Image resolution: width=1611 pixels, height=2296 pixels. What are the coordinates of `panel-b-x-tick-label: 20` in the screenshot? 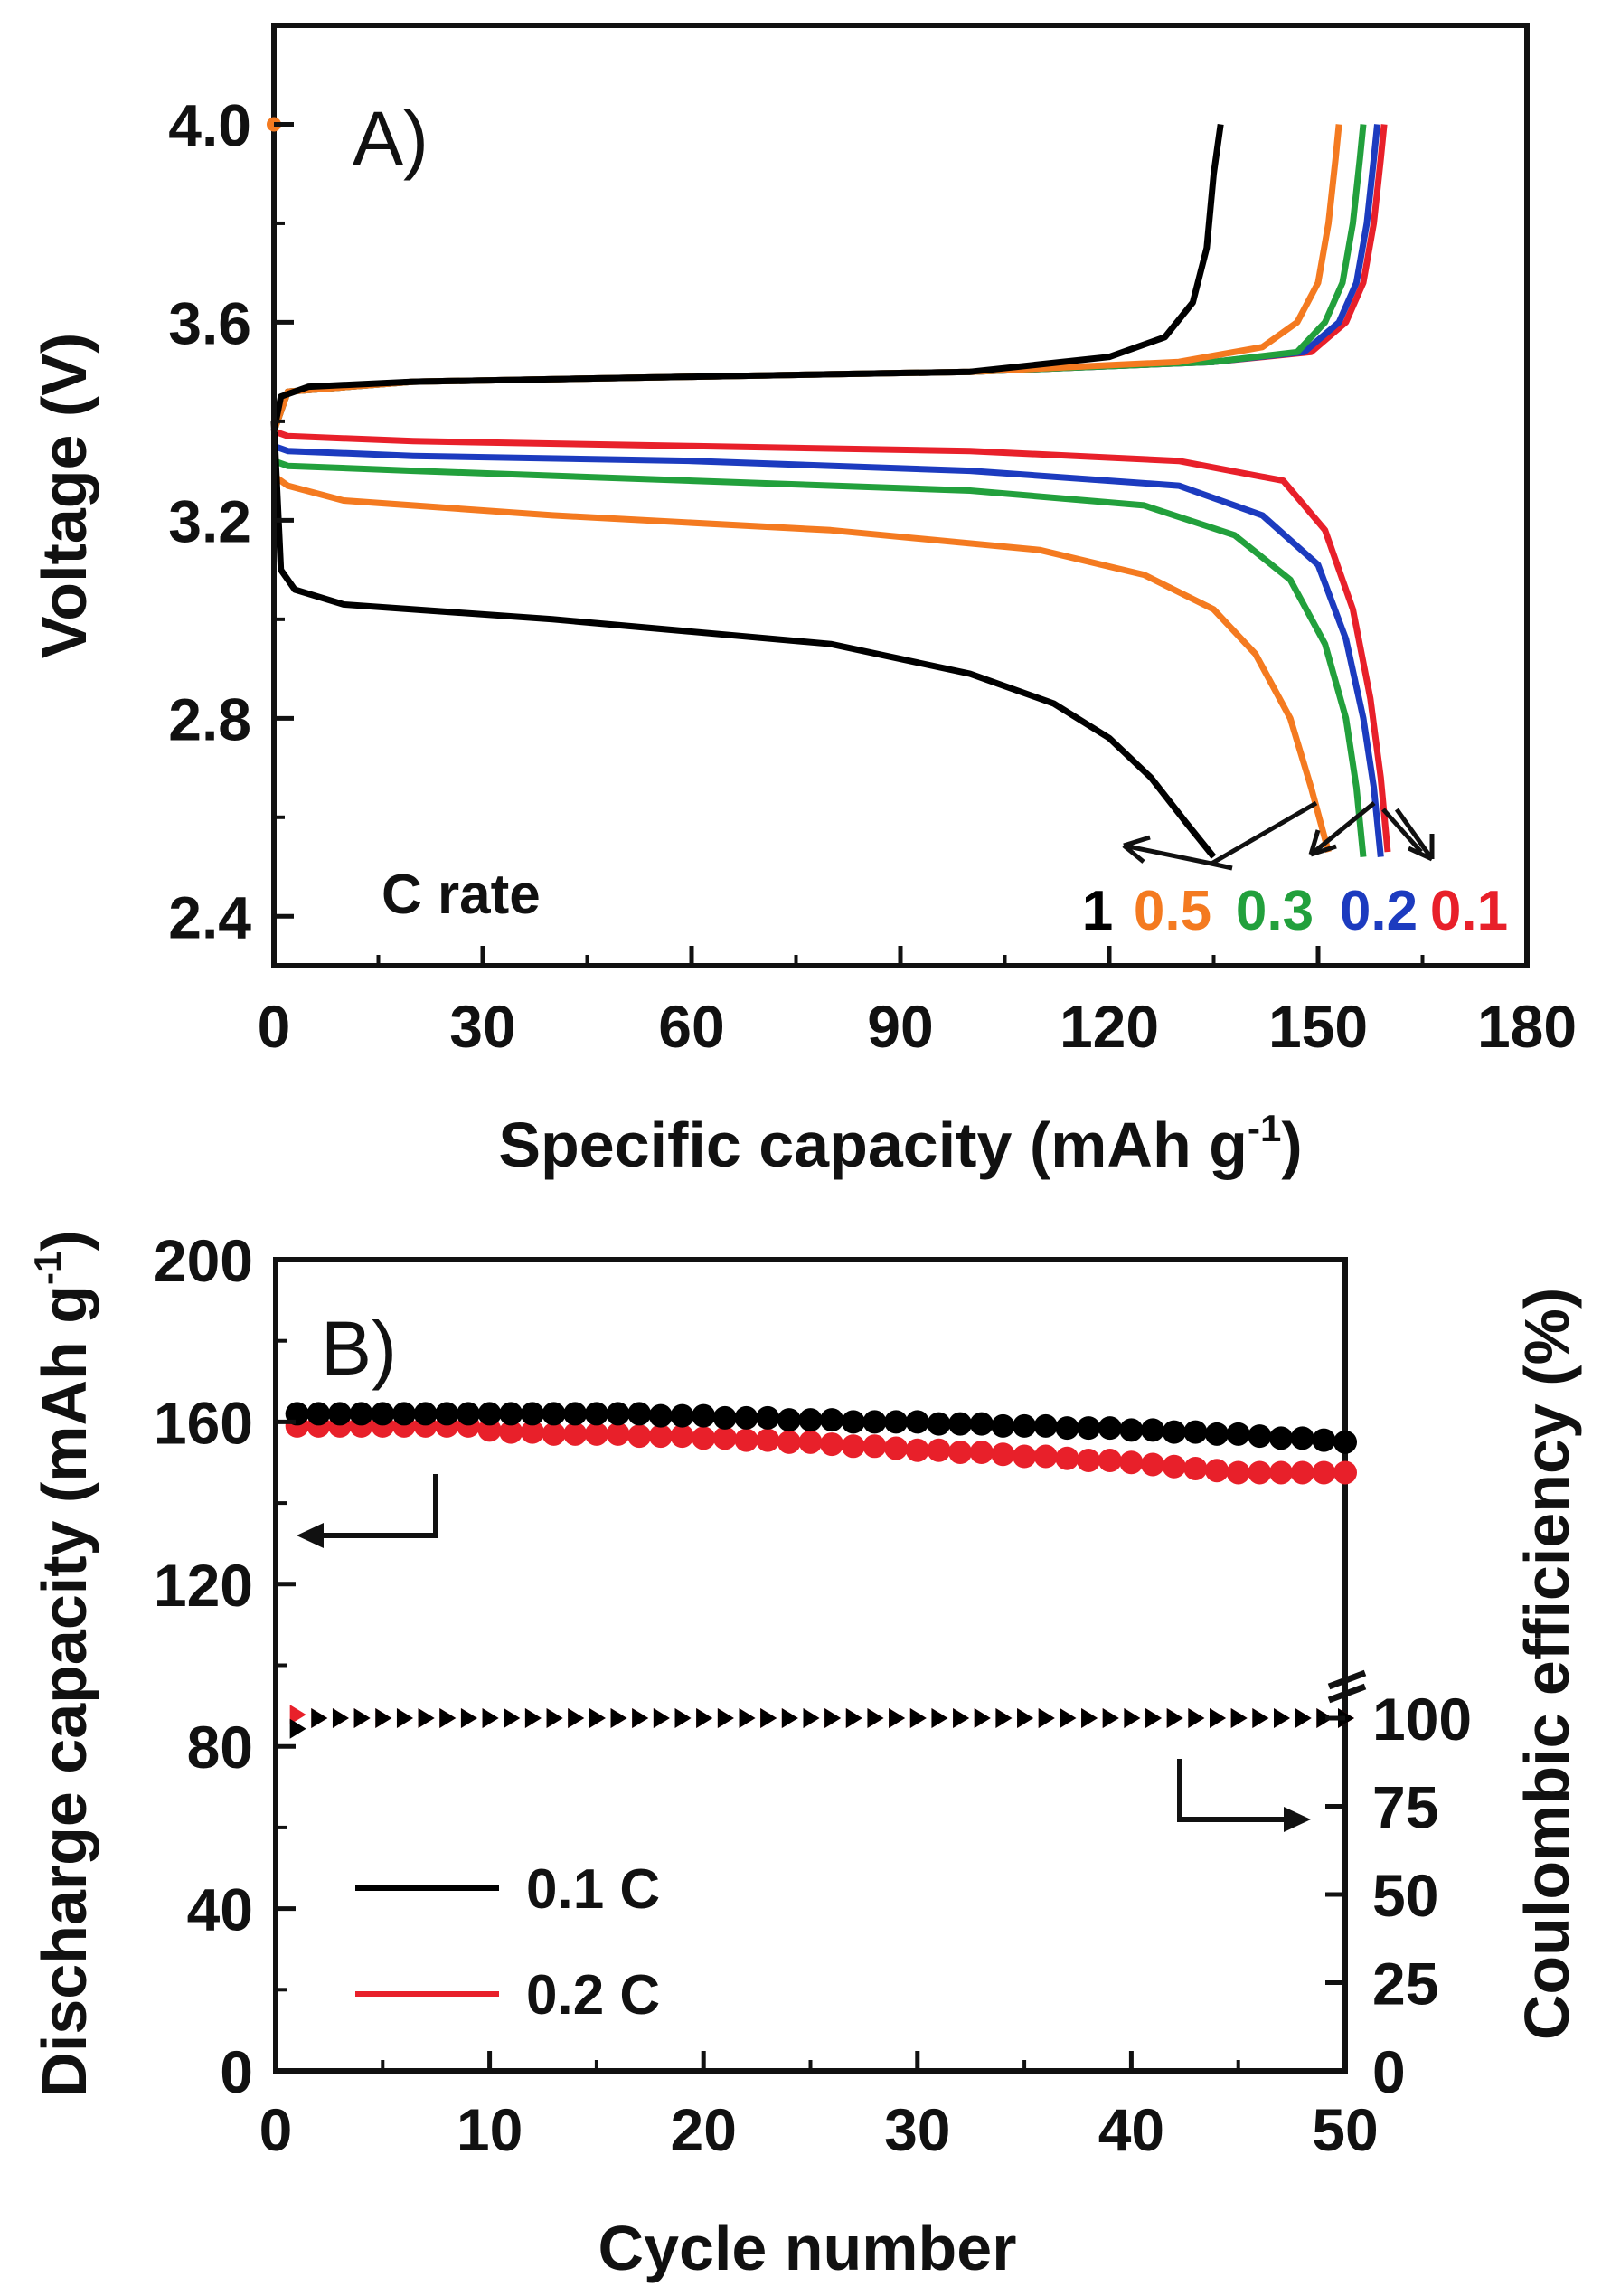 It's located at (703, 2129).